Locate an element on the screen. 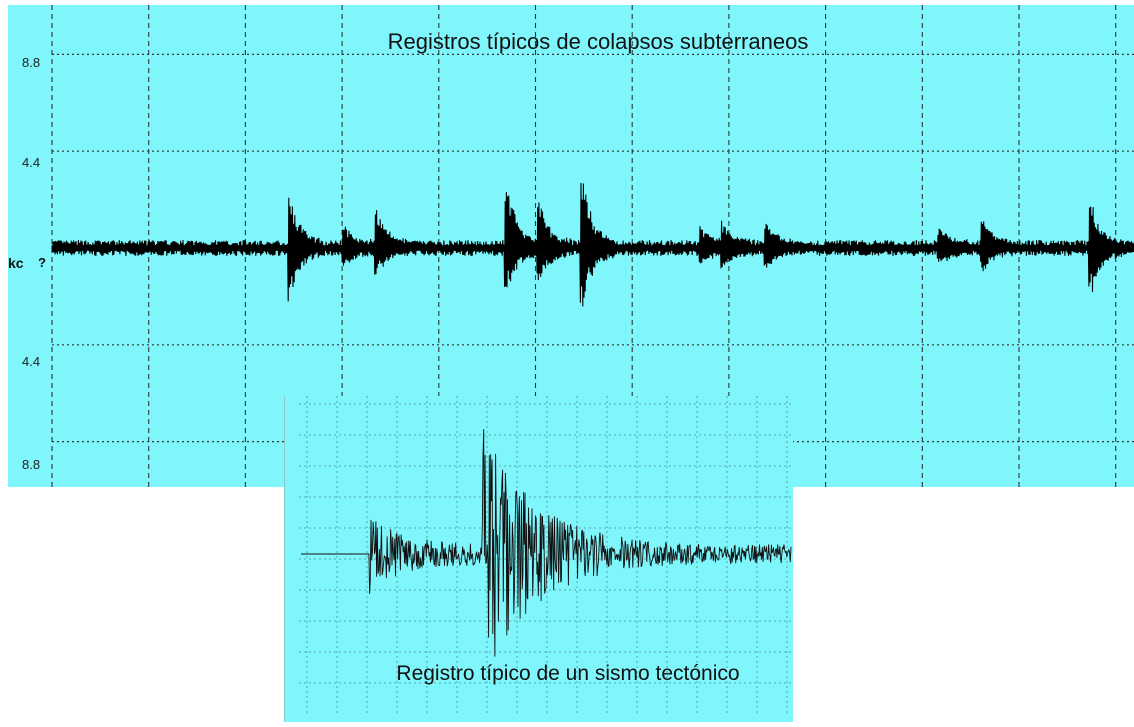 This screenshot has height=727, width=1134. inset-seismogram-trace is located at coordinates (546, 543).